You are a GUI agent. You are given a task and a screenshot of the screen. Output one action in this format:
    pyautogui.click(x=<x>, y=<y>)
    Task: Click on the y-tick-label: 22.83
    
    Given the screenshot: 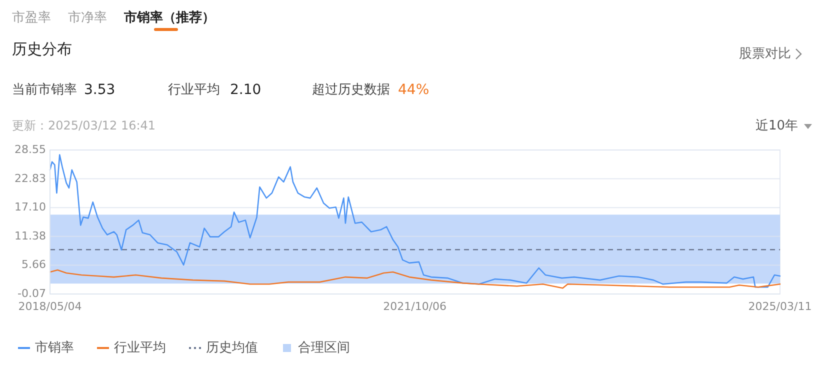 What is the action you would take?
    pyautogui.click(x=30, y=178)
    